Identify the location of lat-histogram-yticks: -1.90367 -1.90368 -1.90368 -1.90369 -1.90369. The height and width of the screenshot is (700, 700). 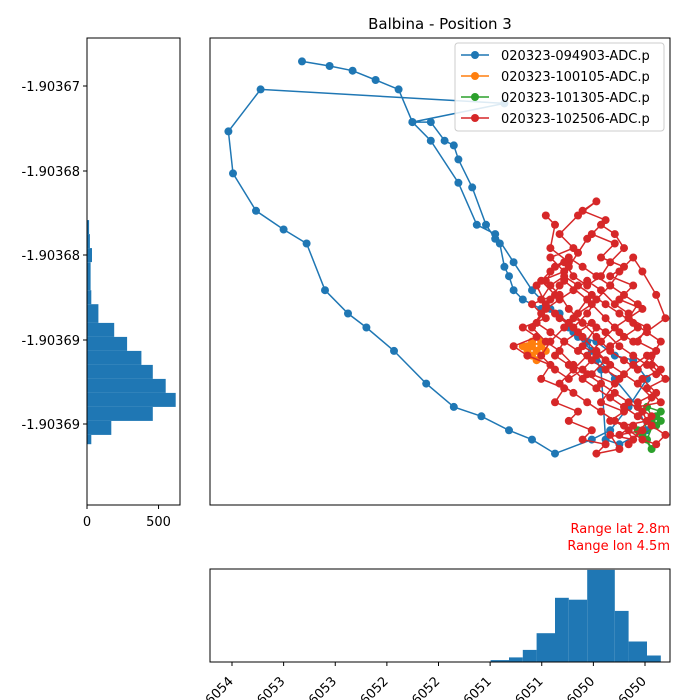
(54, 256).